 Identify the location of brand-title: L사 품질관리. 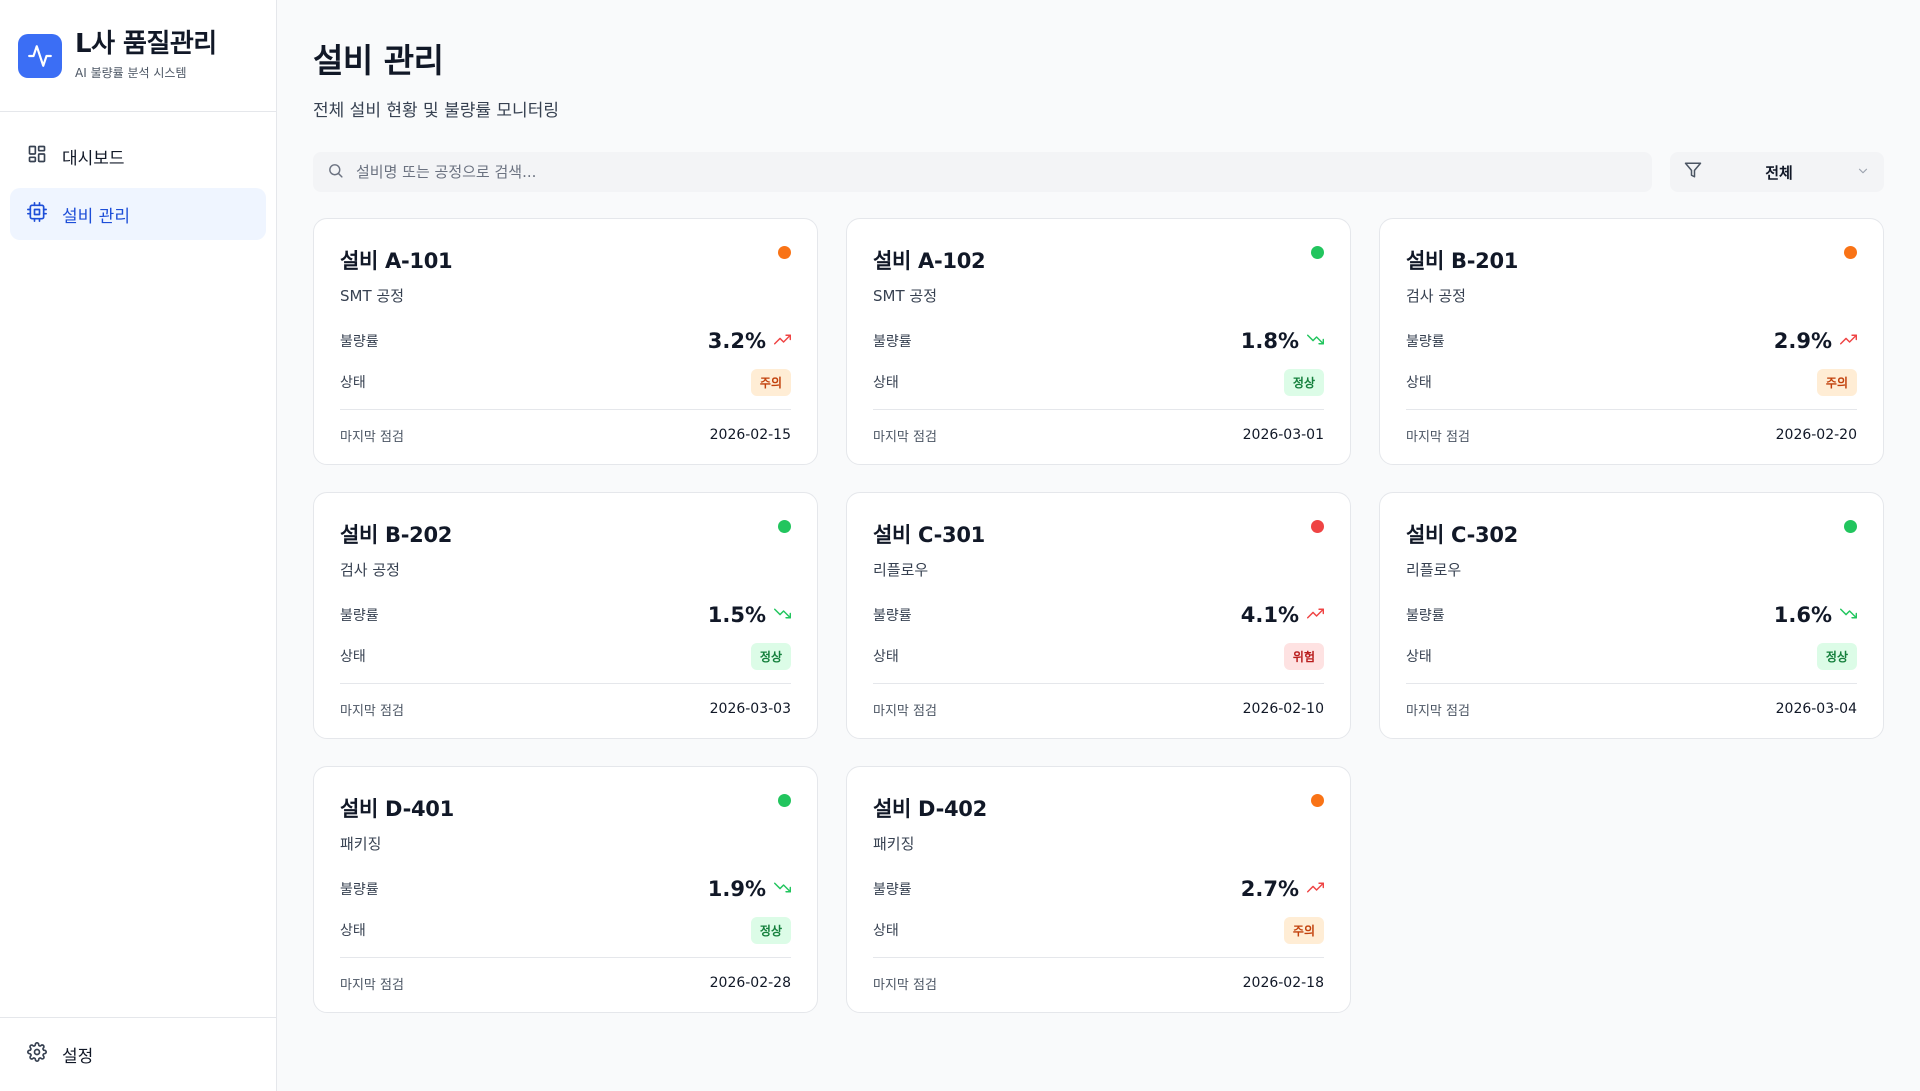
(146, 44).